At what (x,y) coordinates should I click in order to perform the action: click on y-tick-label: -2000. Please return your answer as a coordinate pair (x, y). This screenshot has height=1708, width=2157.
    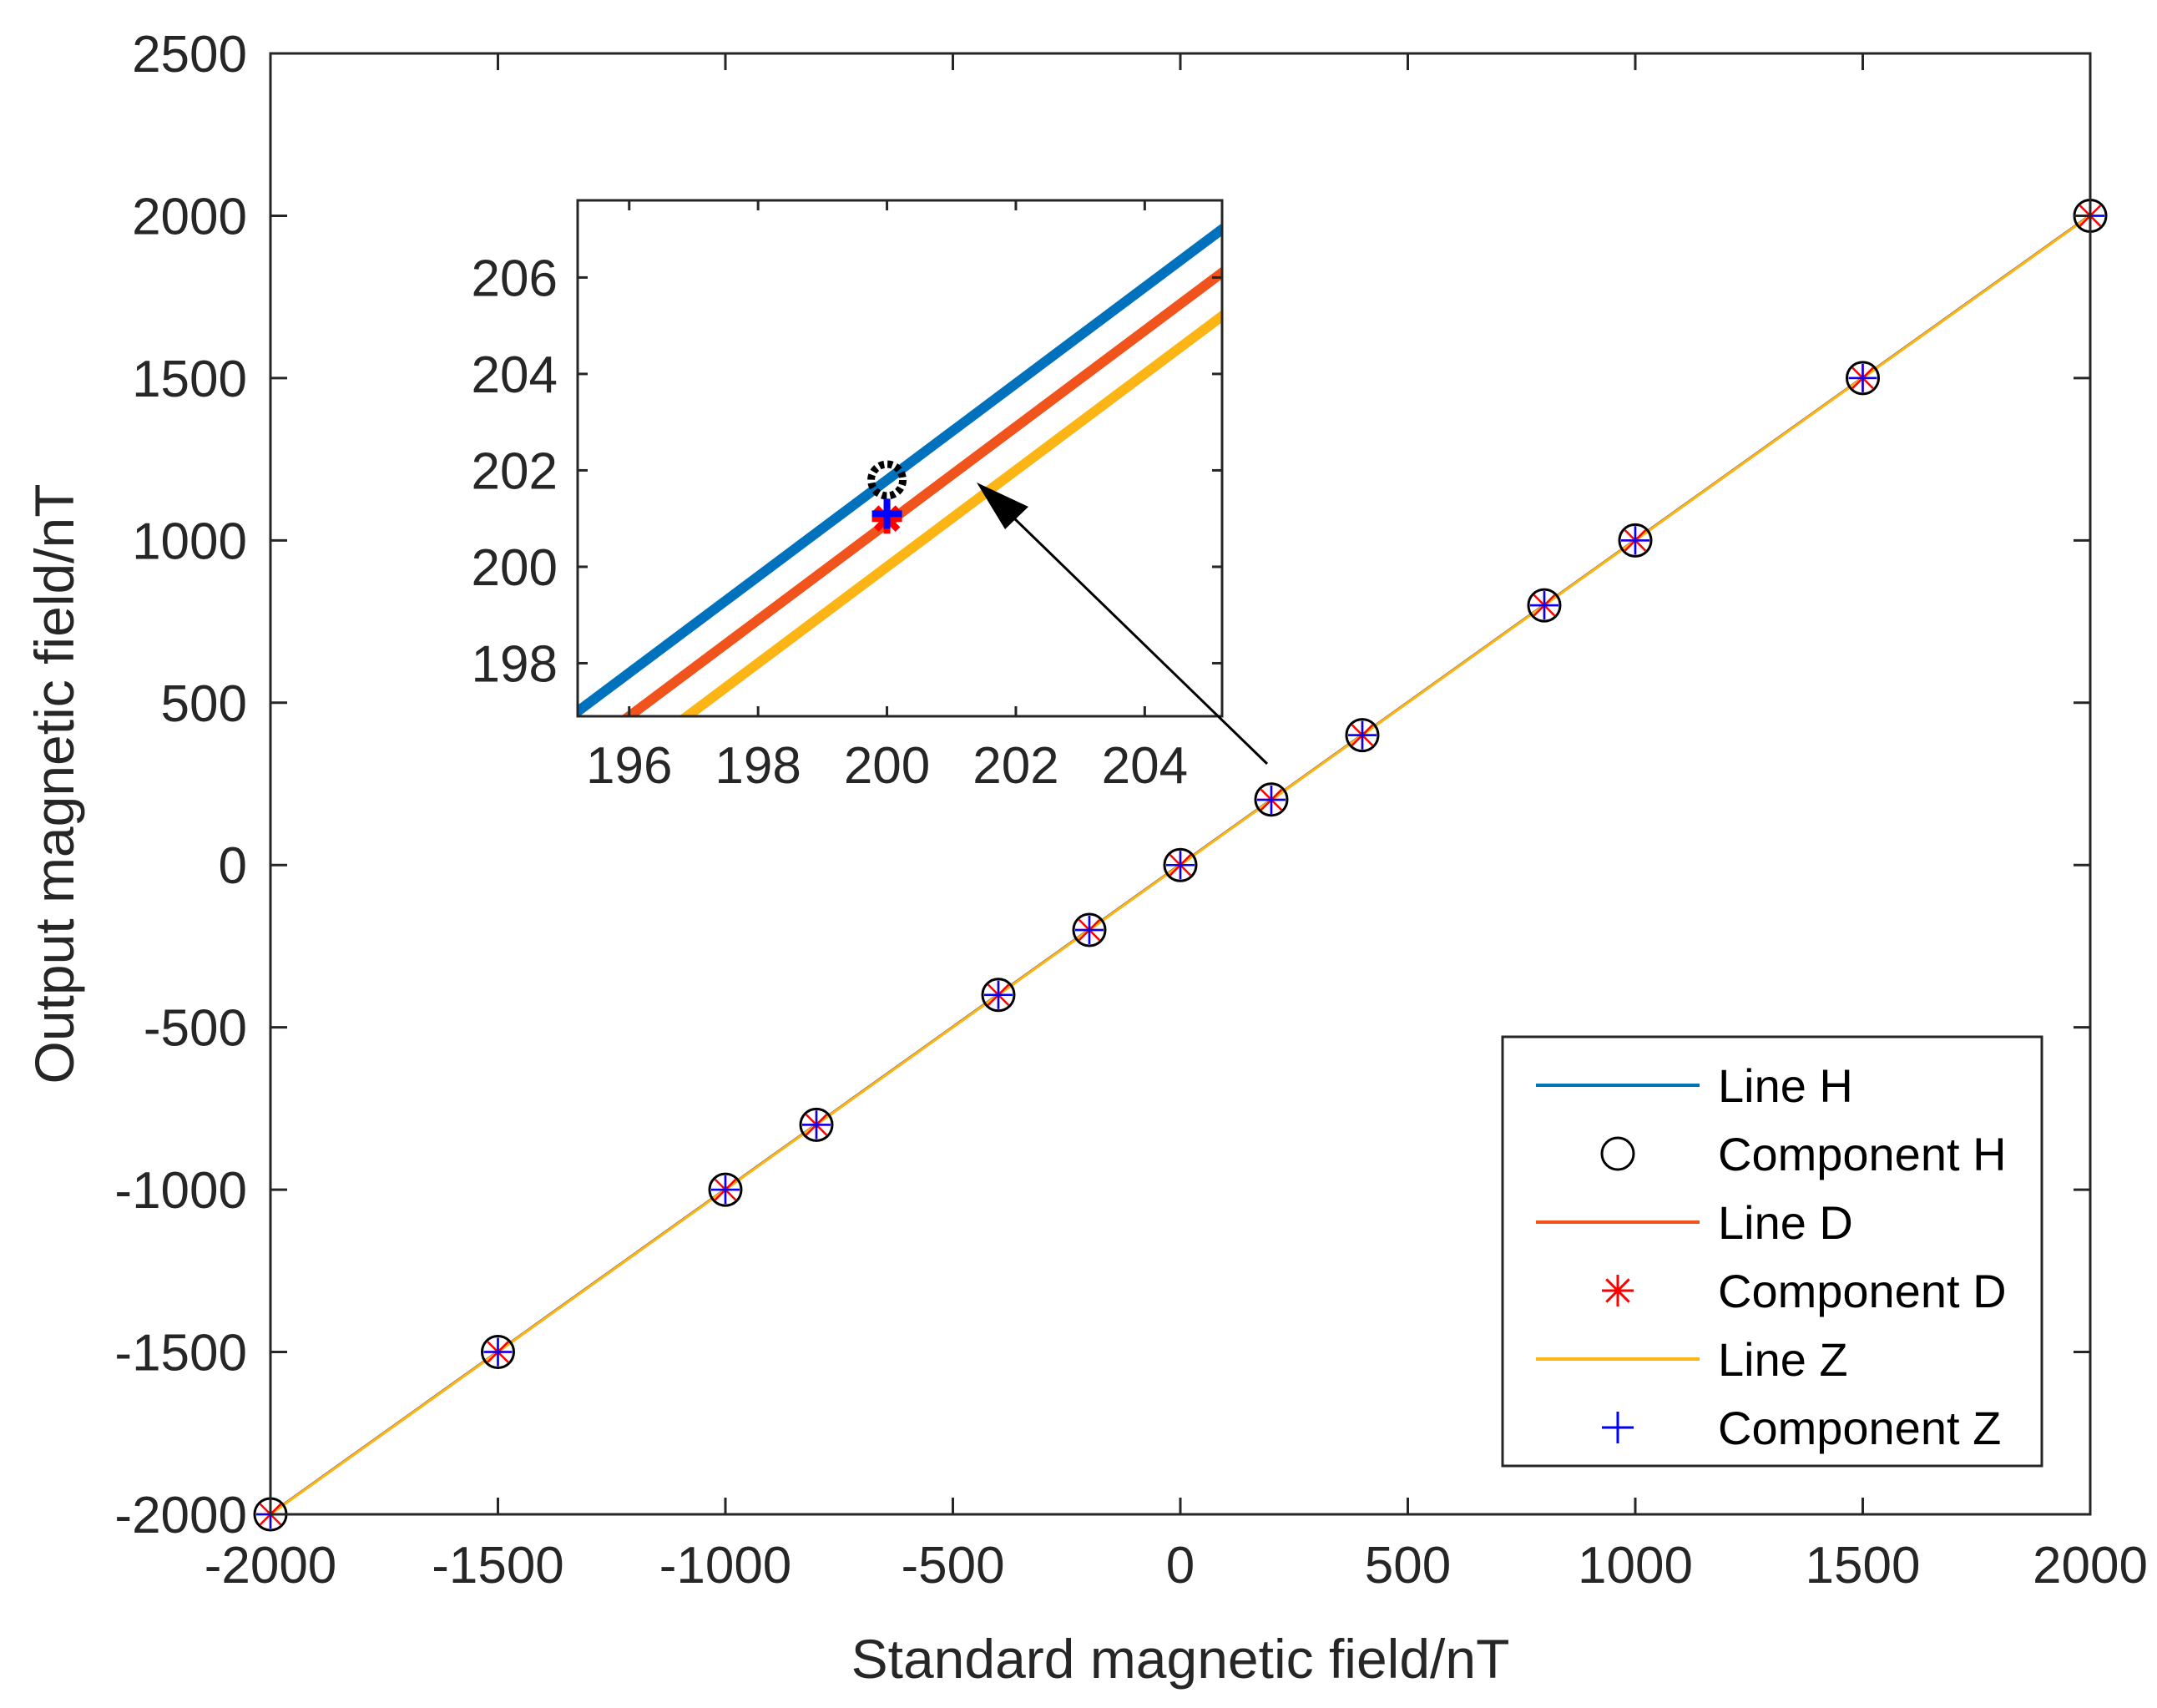
    Looking at the image, I should click on (180, 1516).